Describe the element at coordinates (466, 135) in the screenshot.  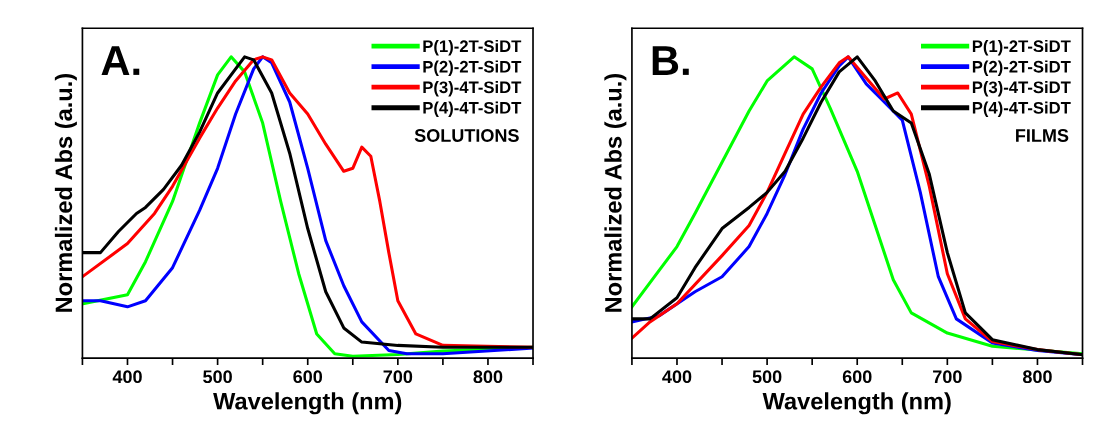
I see `annotation: SOLUTIONS` at that location.